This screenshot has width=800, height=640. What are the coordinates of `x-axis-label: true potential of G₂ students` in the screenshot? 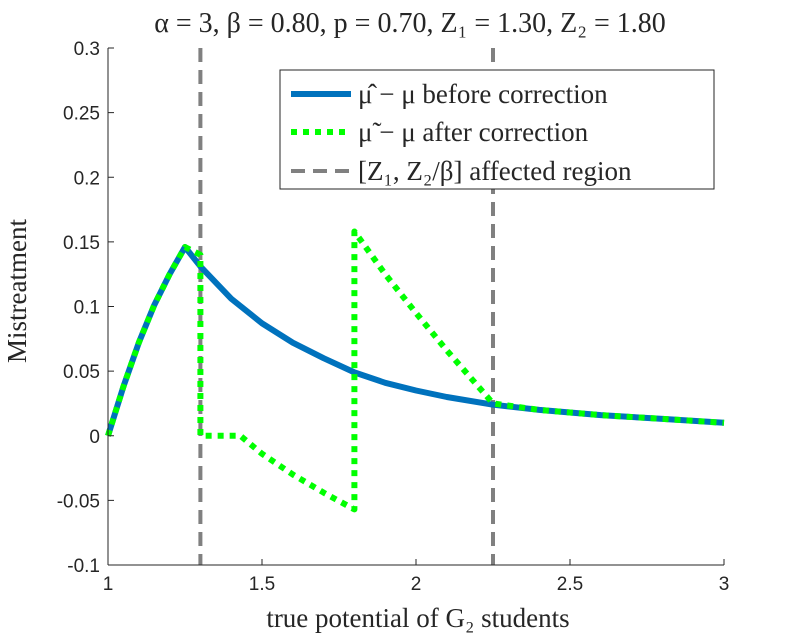 It's located at (417, 618).